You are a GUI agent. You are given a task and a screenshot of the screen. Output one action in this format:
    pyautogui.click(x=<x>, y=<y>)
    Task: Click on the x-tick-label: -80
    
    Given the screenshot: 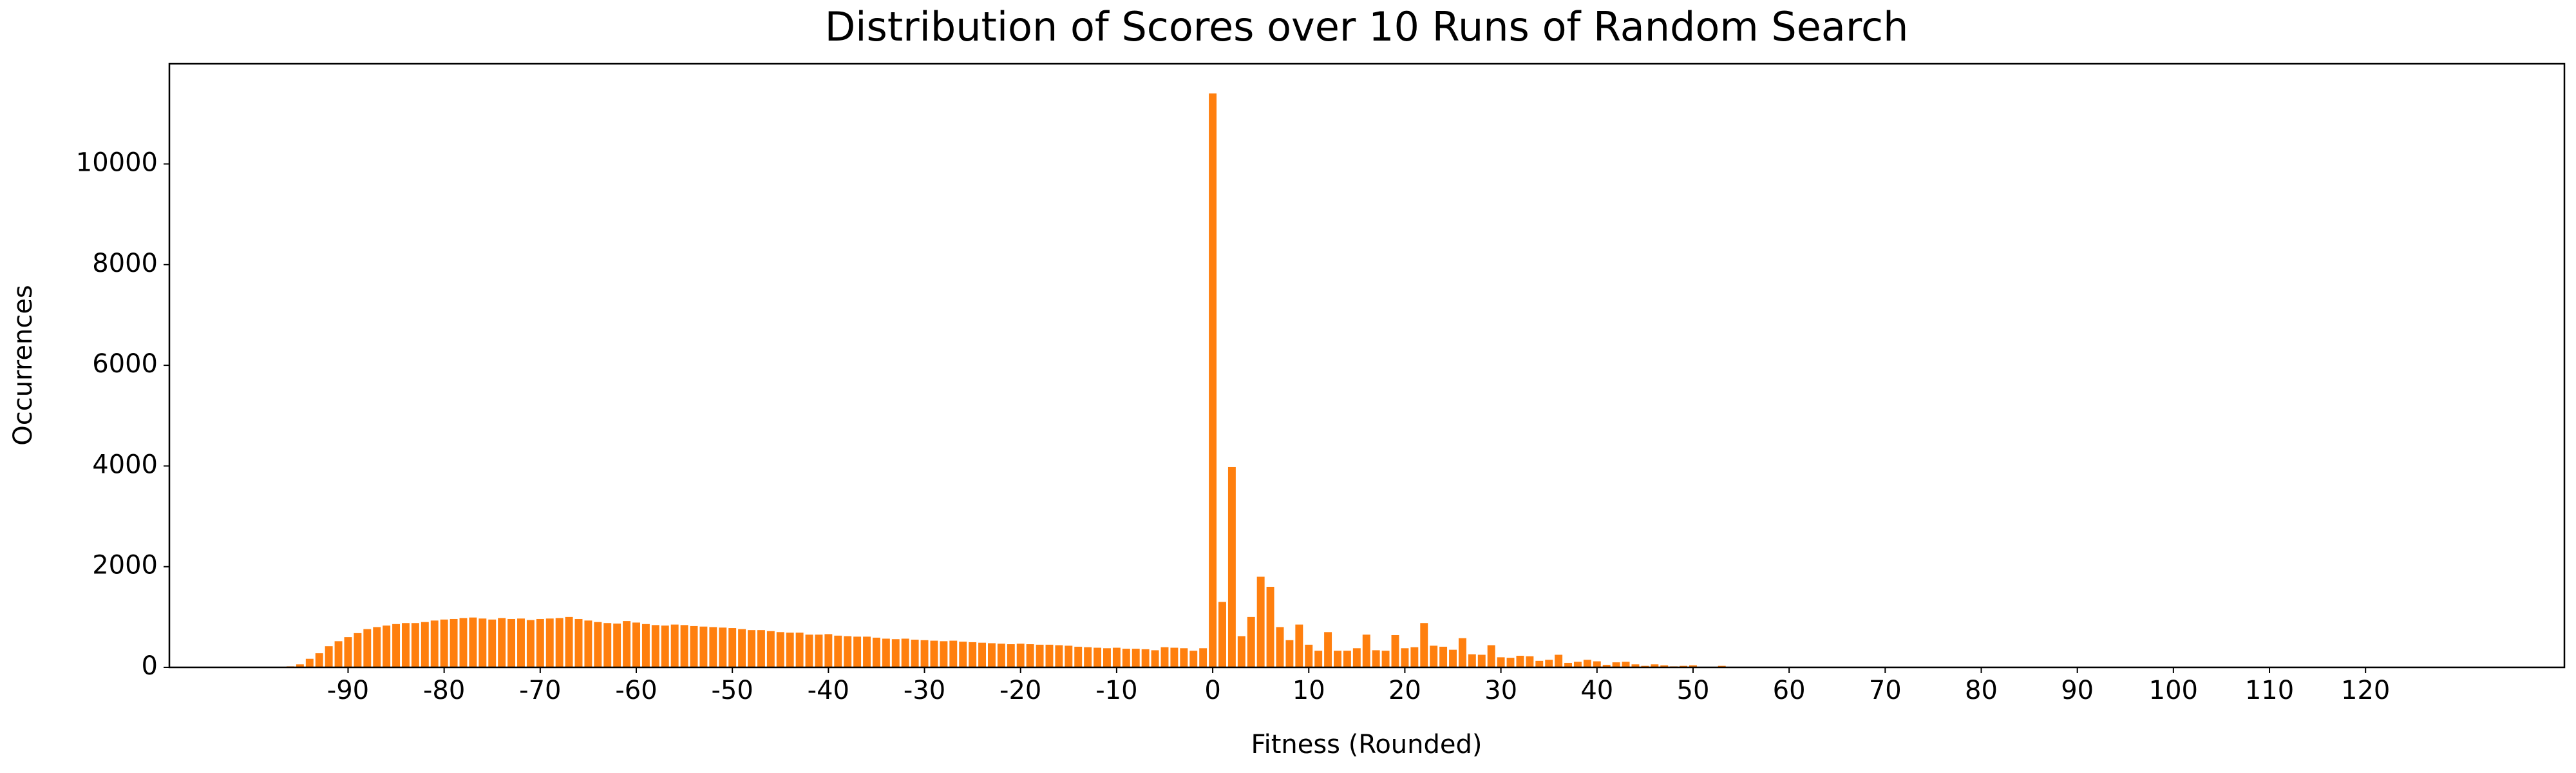 What is the action you would take?
    pyautogui.click(x=444, y=690)
    